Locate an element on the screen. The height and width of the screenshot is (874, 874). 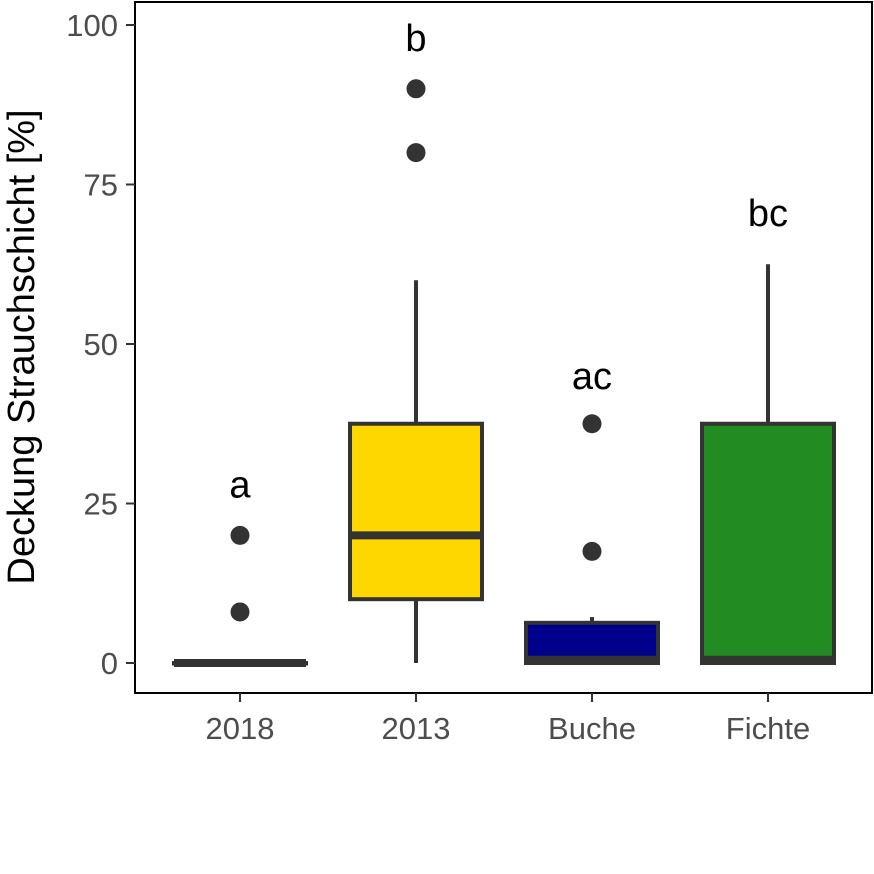
y-tick-label: 100 is located at coordinates (92, 25).